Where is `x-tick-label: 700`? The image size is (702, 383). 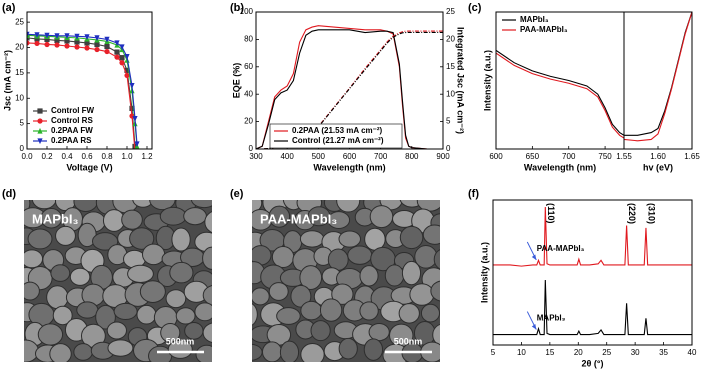 x-tick-label: 700 is located at coordinates (569, 156).